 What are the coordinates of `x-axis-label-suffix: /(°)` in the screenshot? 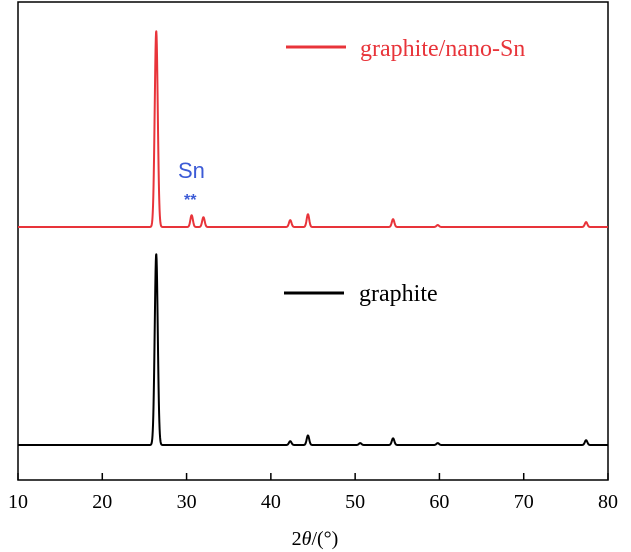 It's located at (324, 539).